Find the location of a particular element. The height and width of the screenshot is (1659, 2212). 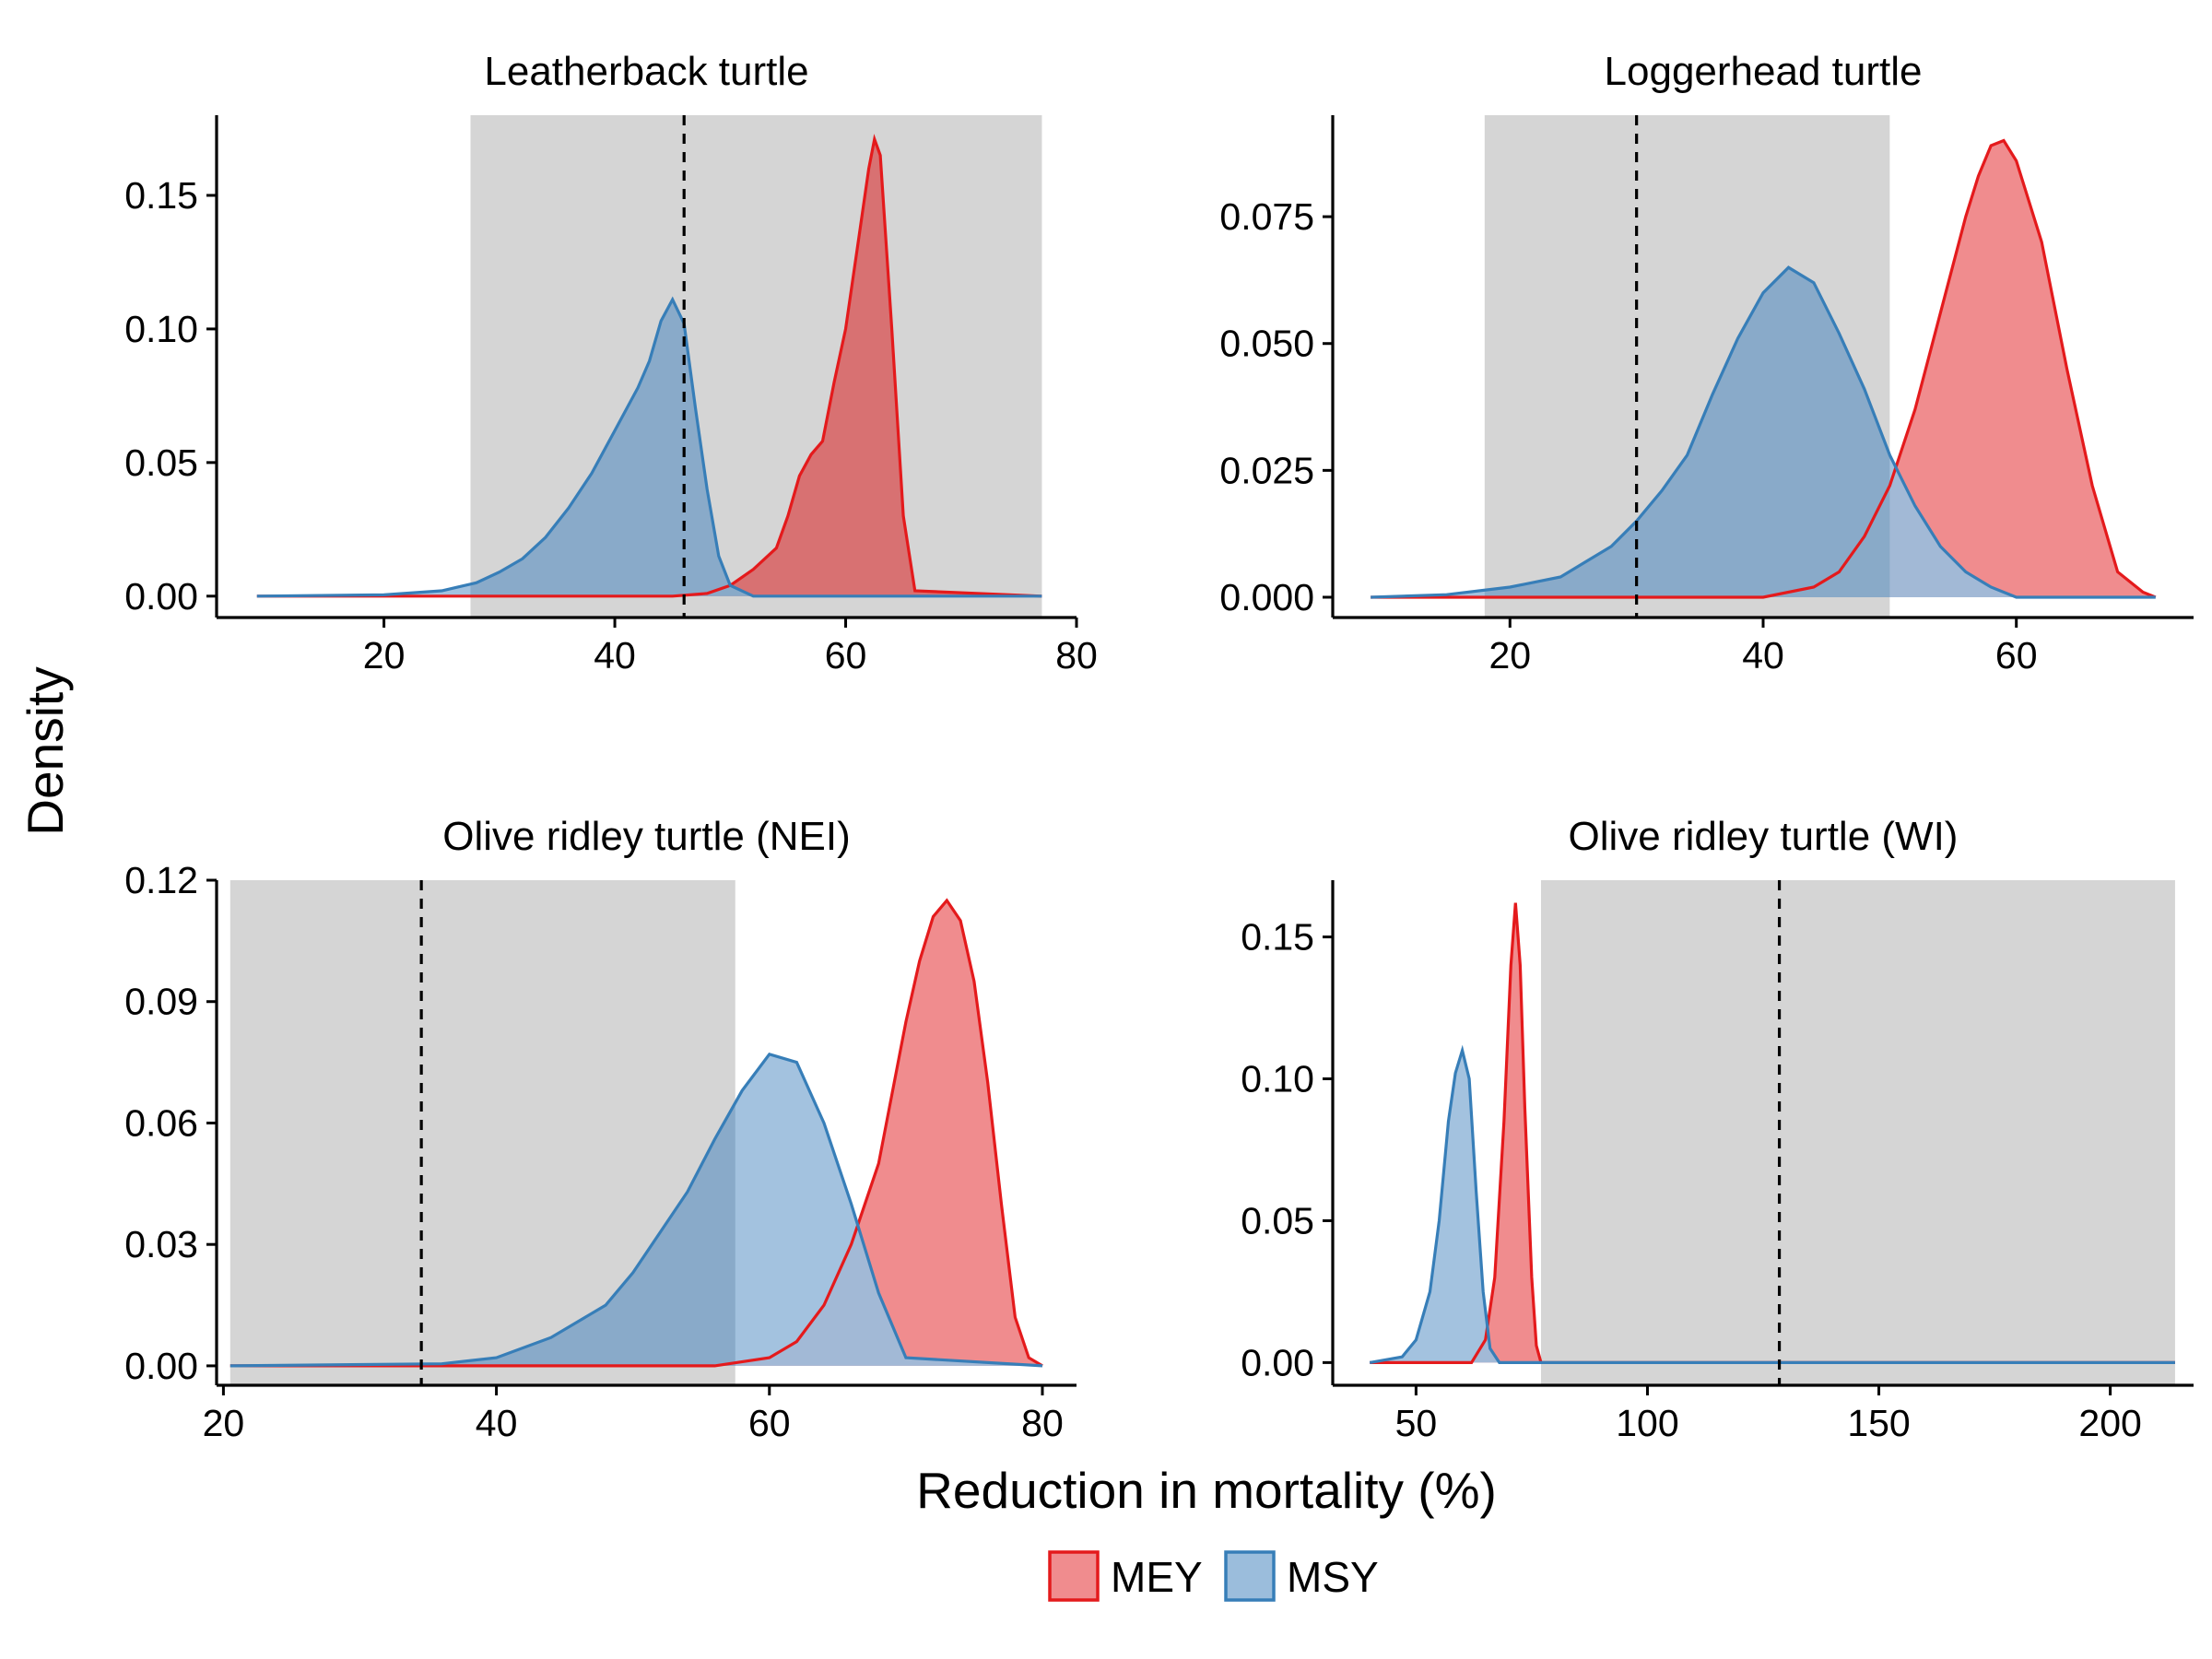

y-tick-label: 0.075 is located at coordinates (1266, 216).